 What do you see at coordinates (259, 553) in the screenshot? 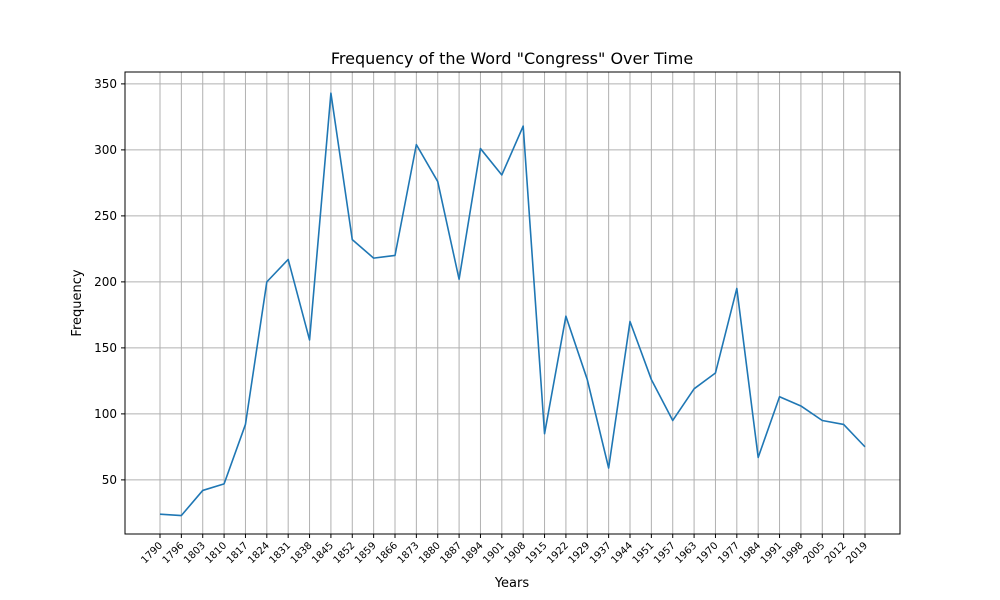
I see `x-tick-label: 1824` at bounding box center [259, 553].